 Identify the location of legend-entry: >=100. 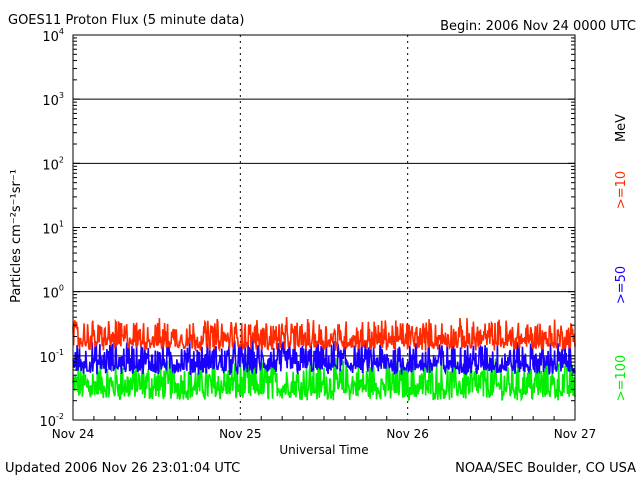
(621, 378).